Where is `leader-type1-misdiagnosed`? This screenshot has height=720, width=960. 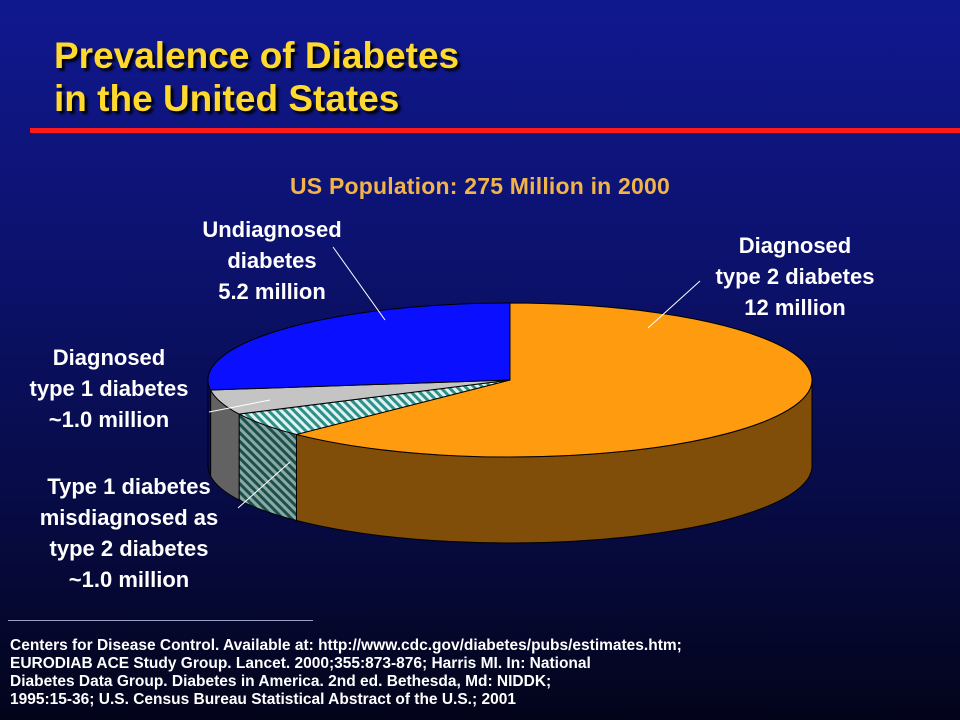
leader-type1-misdiagnosed is located at coordinates (264, 485).